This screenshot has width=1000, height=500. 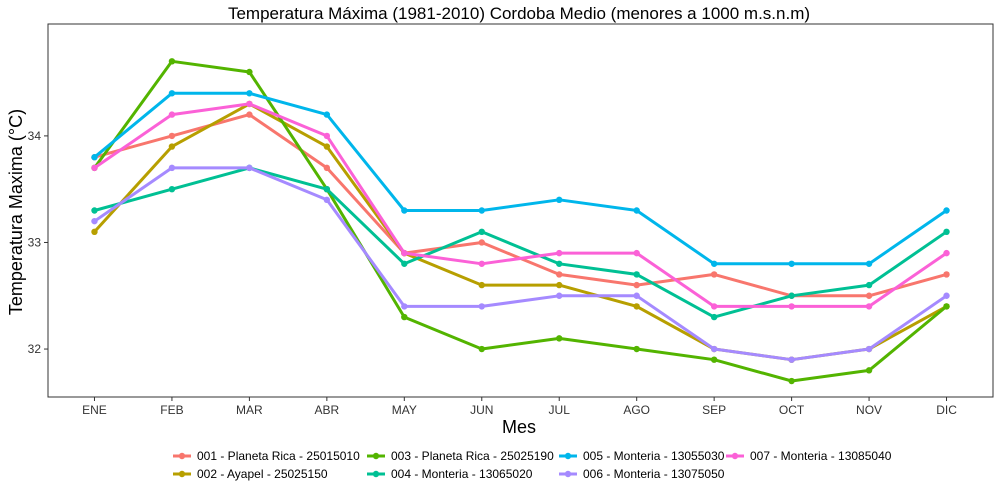 What do you see at coordinates (35, 349) in the screenshot?
I see `y-tick-label: 32` at bounding box center [35, 349].